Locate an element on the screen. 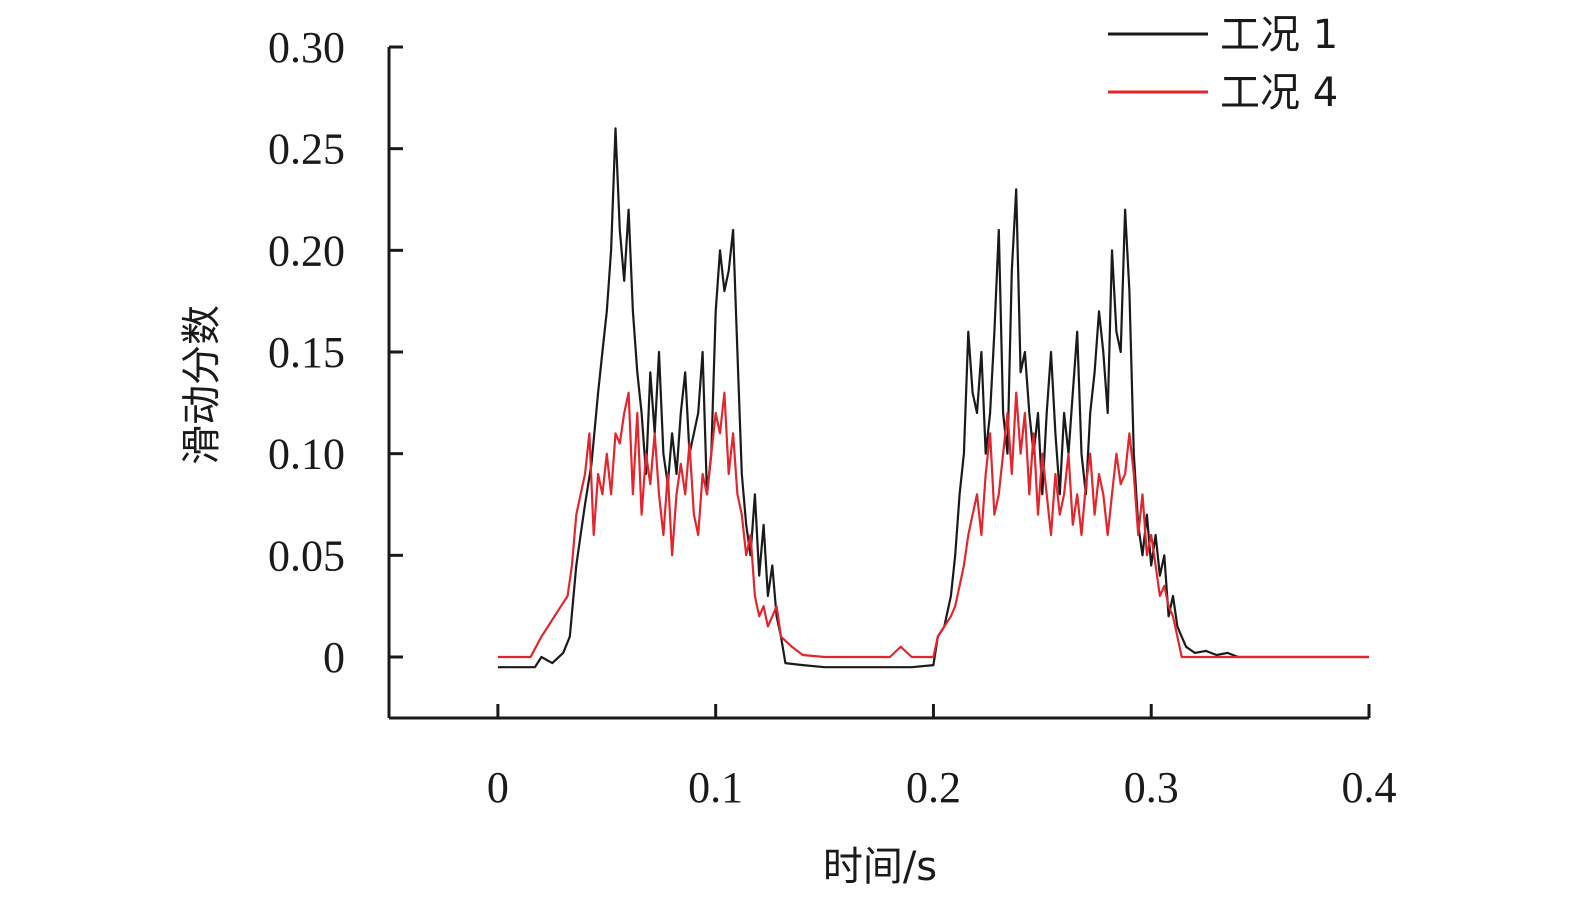 This screenshot has height=909, width=1575. x-tick-label: 0 is located at coordinates (498, 787).